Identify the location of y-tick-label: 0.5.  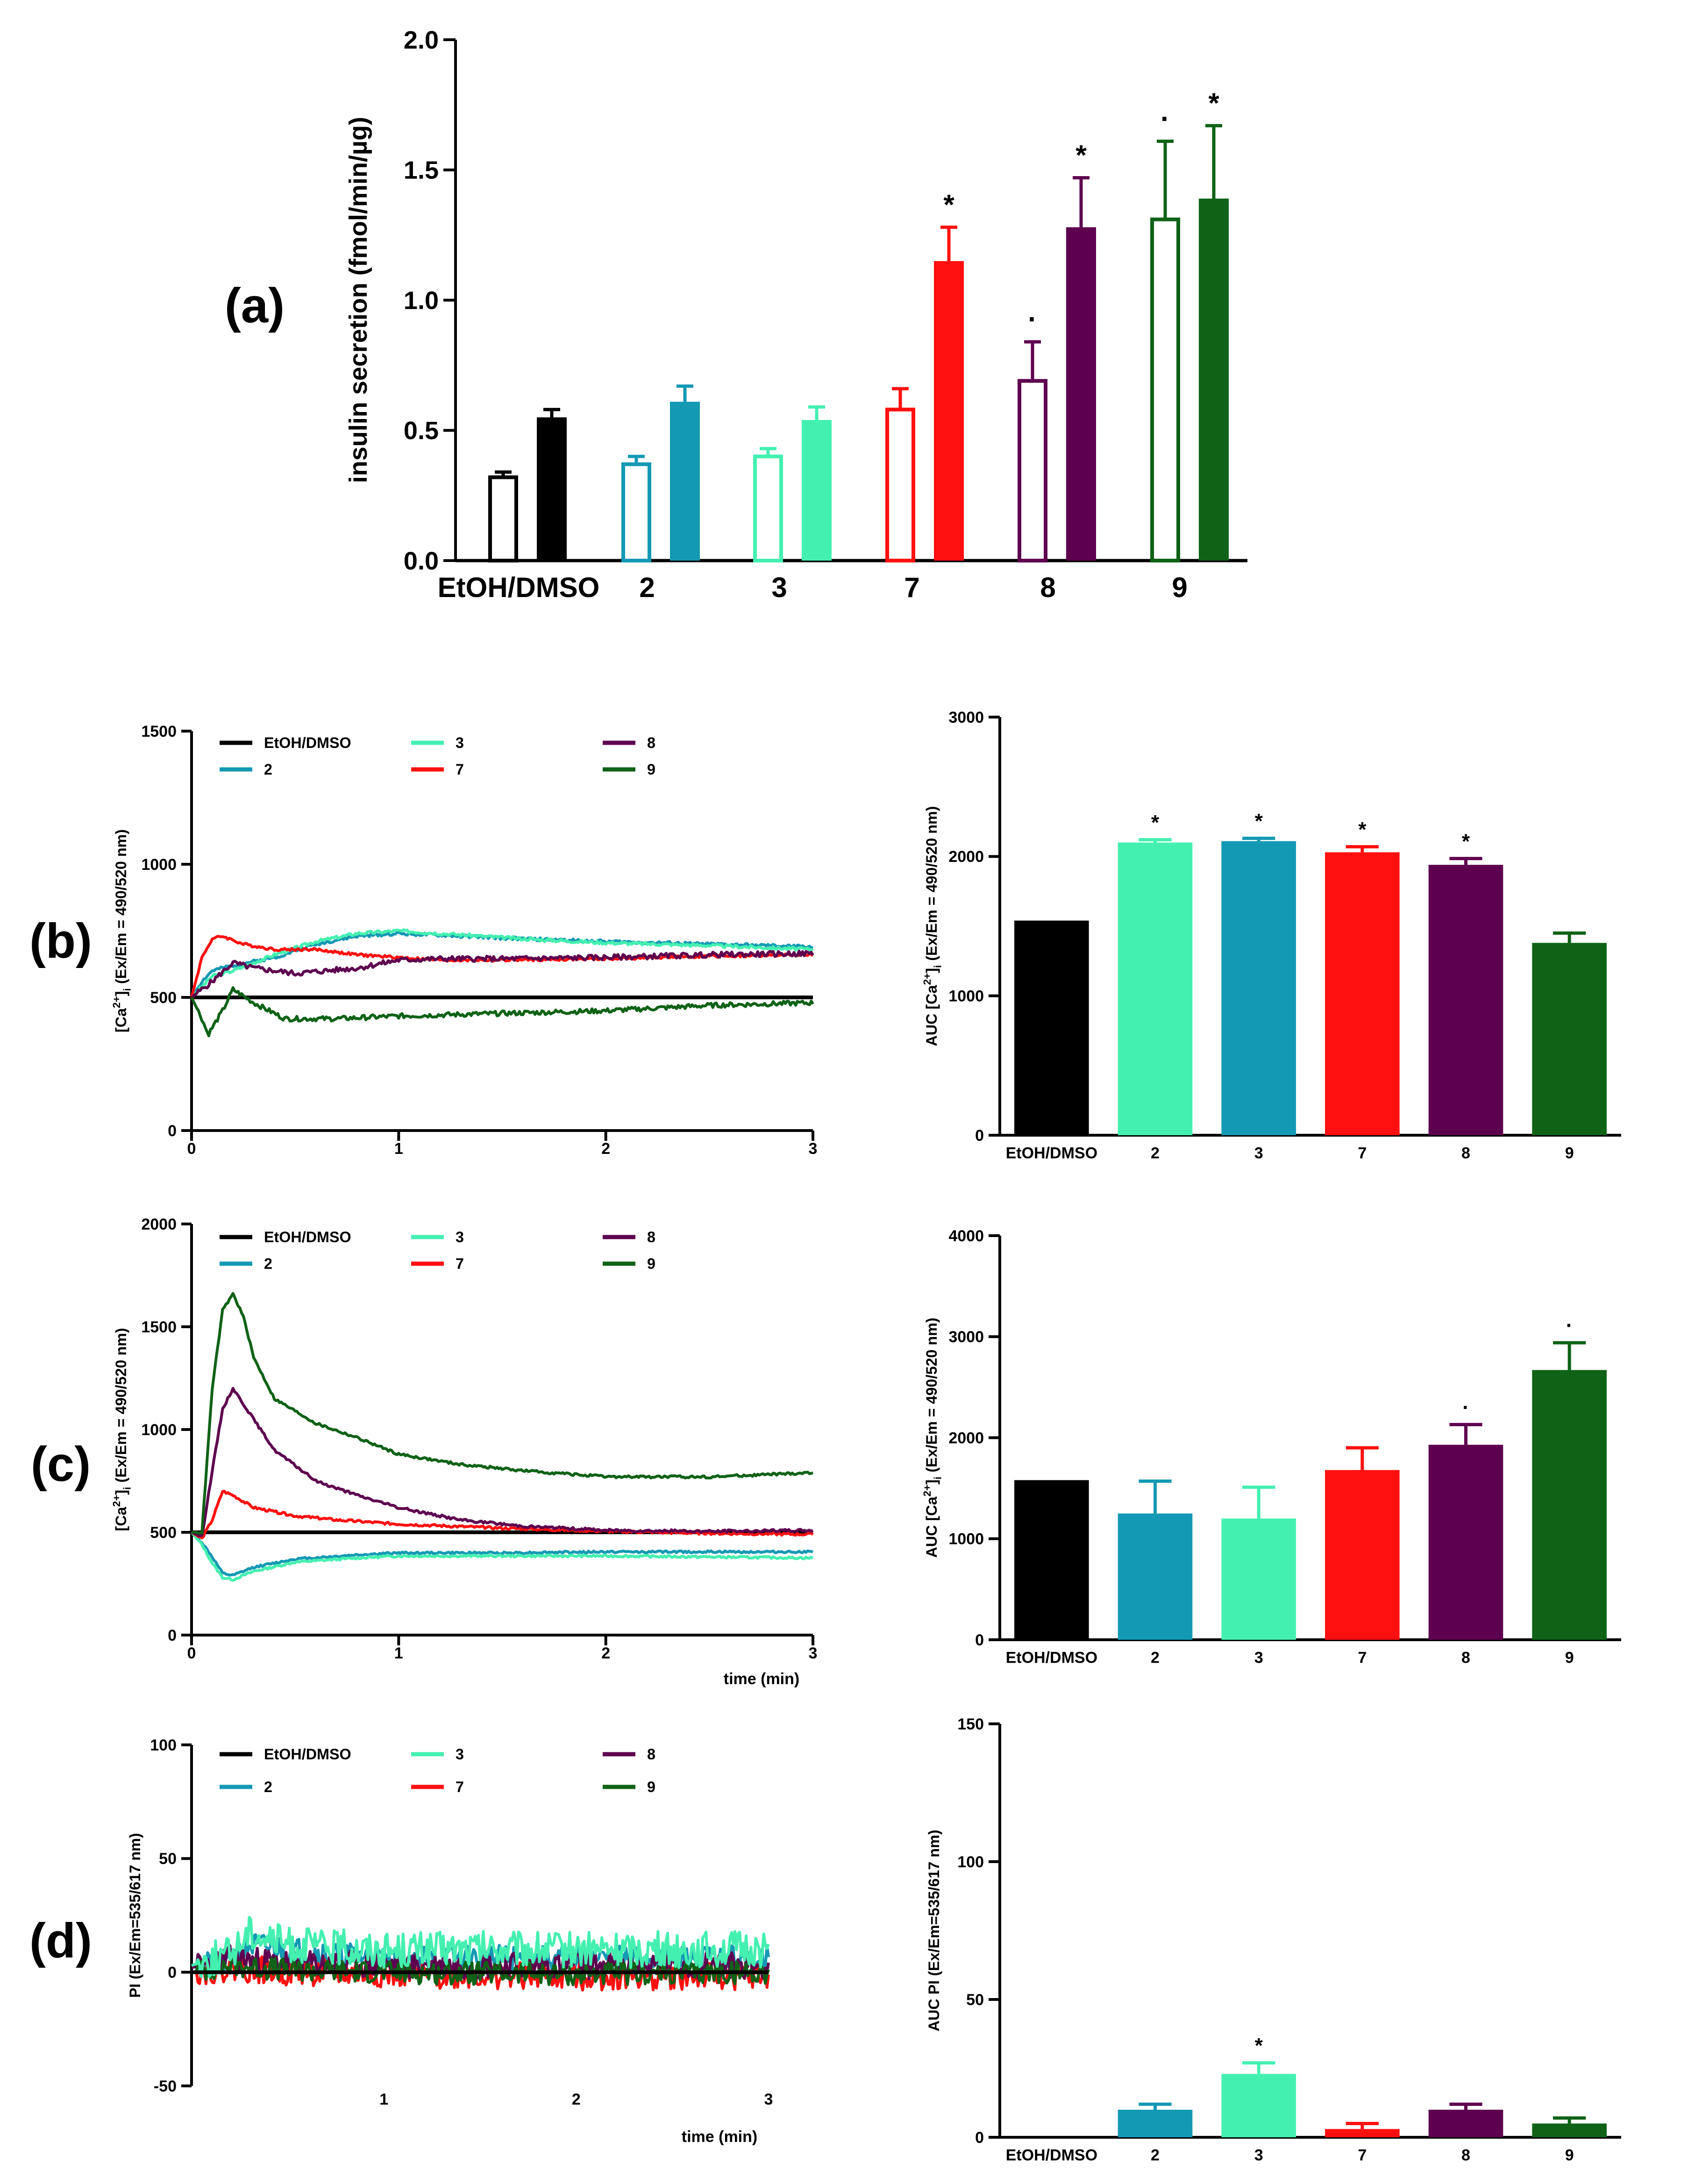
(421, 431).